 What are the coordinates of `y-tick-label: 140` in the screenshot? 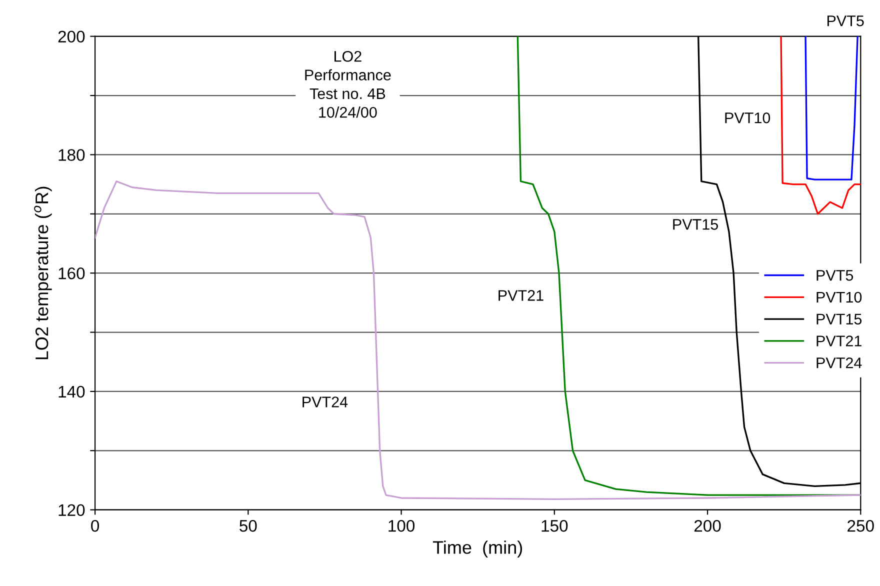 It's located at (71, 392).